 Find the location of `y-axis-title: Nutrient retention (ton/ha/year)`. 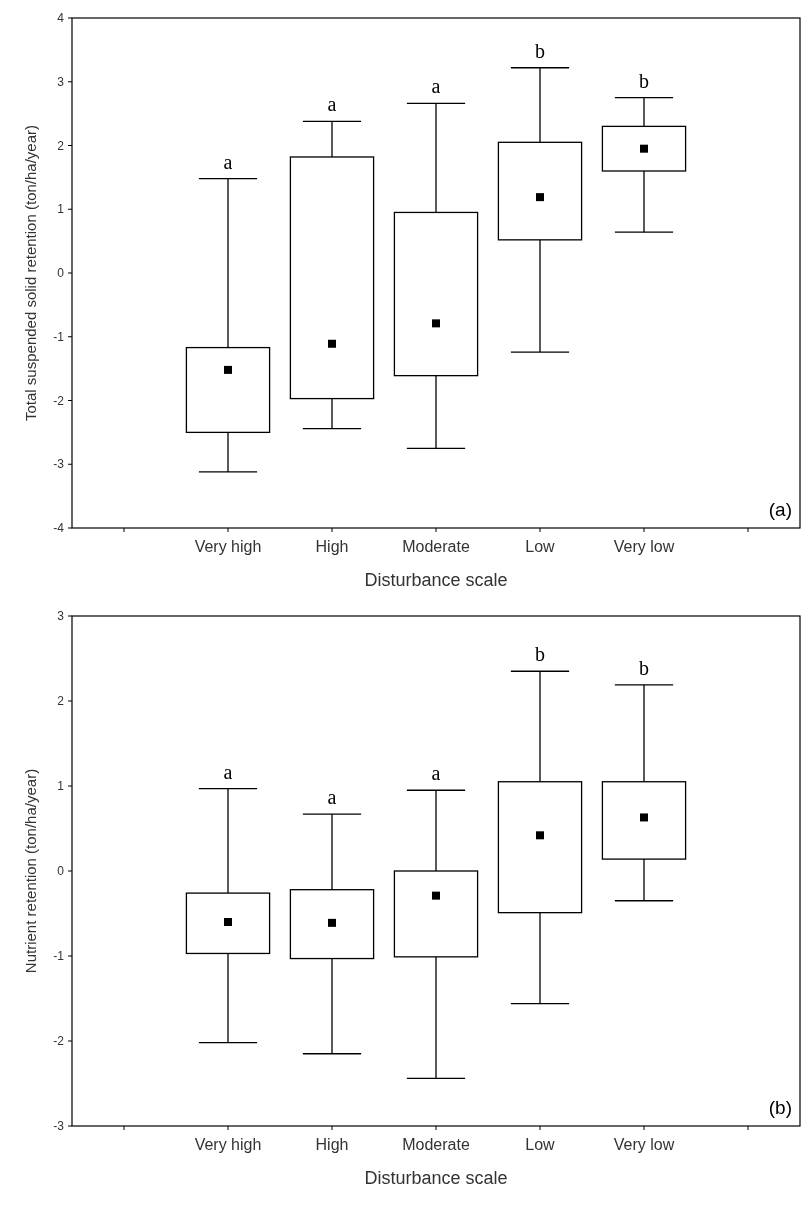

y-axis-title: Nutrient retention (ton/ha/year) is located at coordinates (30, 871).